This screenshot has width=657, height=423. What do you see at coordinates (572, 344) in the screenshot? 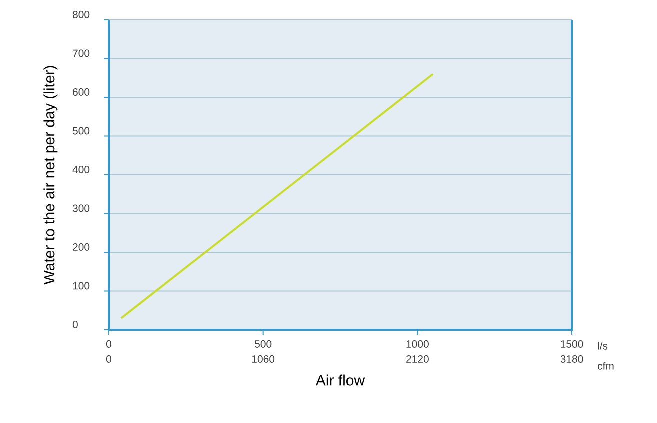
I see `x-tick-label: 1500` at bounding box center [572, 344].